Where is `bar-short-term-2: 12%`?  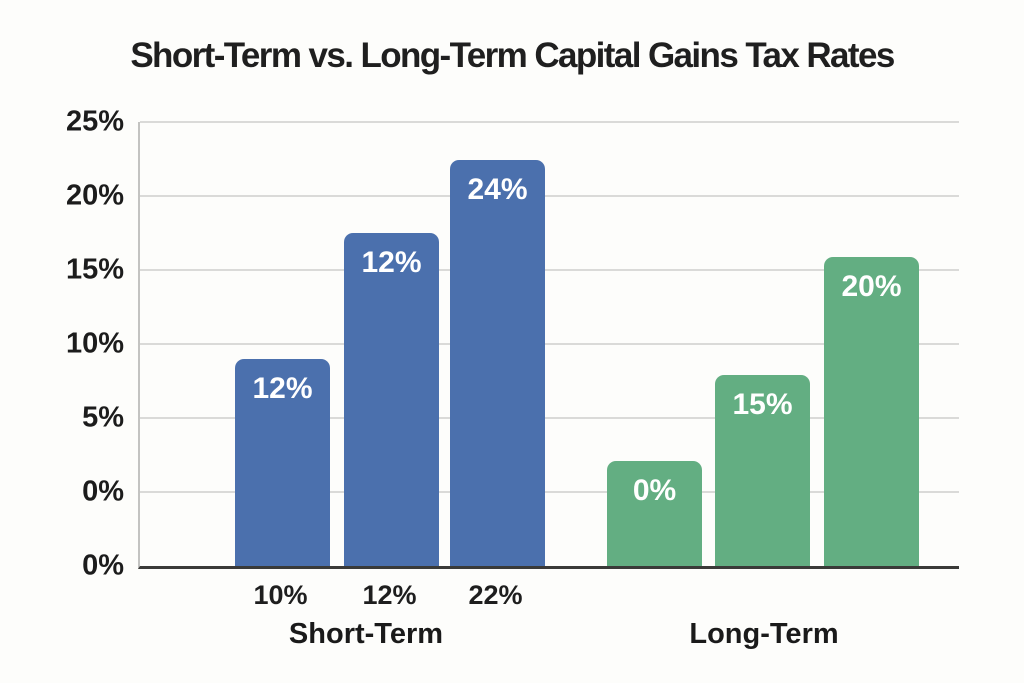 bar-short-term-2: 12% is located at coordinates (391, 399).